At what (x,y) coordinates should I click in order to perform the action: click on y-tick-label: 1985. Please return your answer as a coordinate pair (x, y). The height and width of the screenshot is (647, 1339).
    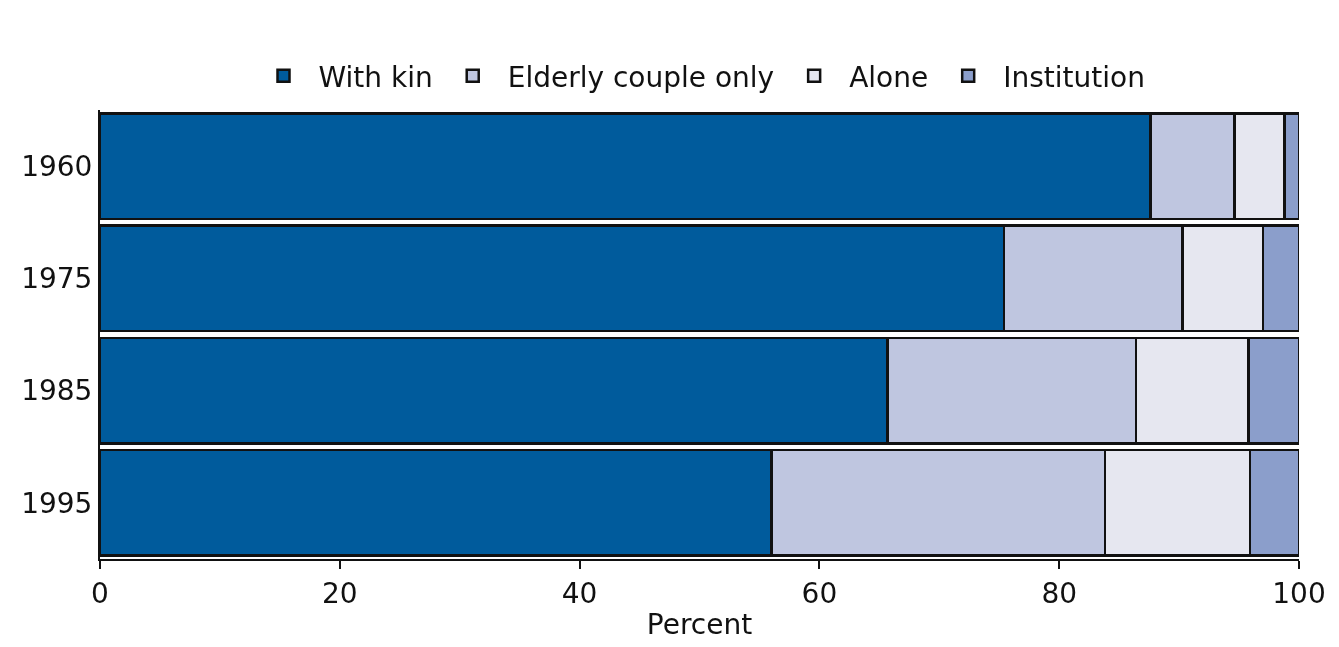
    Looking at the image, I should click on (57, 391).